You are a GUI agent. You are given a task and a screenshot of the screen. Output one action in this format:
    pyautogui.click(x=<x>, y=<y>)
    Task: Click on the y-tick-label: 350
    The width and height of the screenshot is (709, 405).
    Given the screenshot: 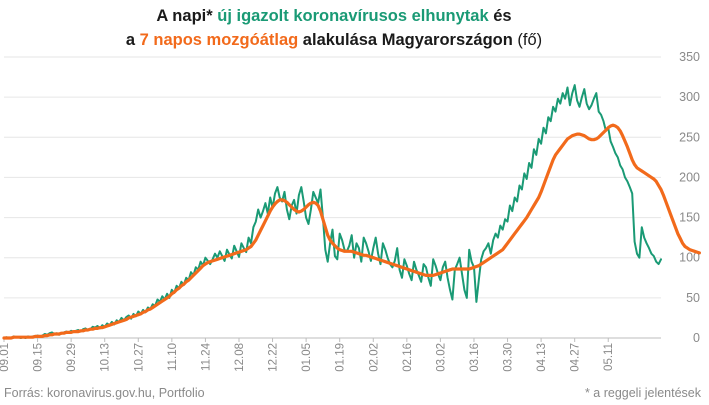 What is the action you would take?
    pyautogui.click(x=689, y=57)
    